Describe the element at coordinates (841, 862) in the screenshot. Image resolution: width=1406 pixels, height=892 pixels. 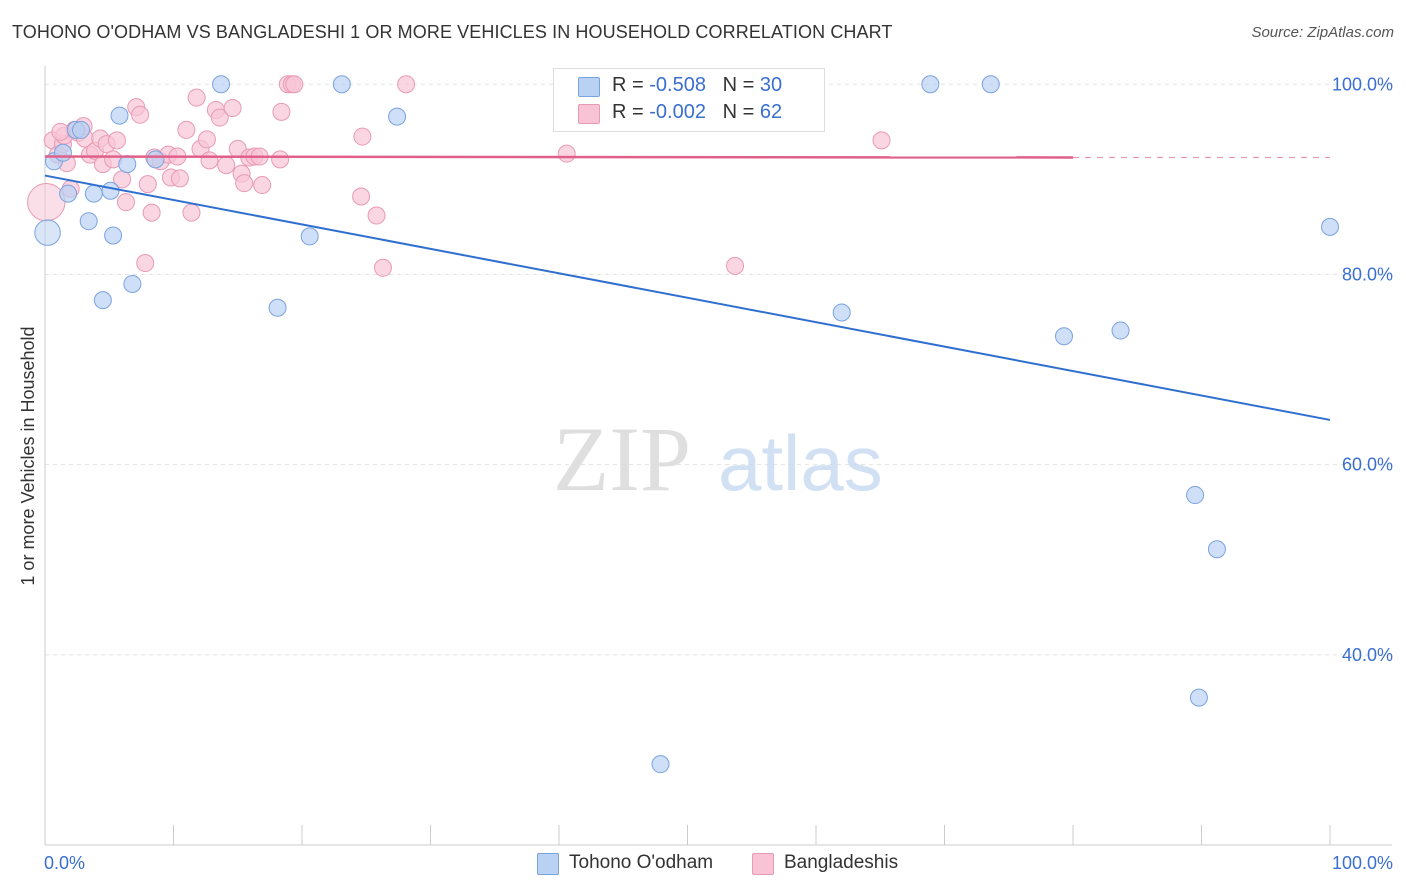
I see `legend-label-bangladeshis: Bangladeshis` at that location.